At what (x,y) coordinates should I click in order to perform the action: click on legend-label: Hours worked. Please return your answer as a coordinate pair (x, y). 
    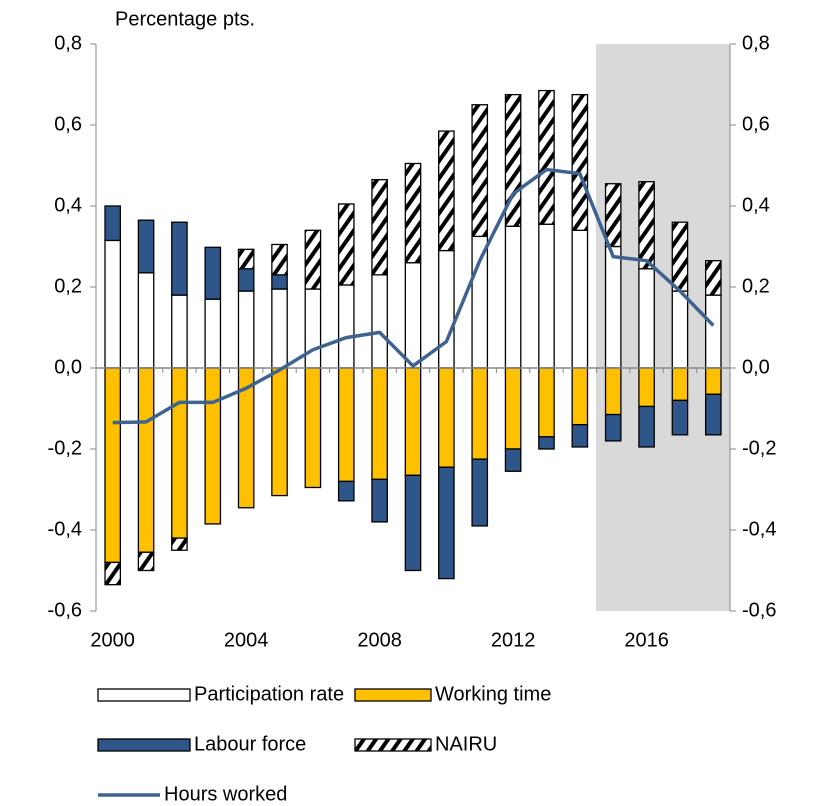
    Looking at the image, I should click on (225, 794).